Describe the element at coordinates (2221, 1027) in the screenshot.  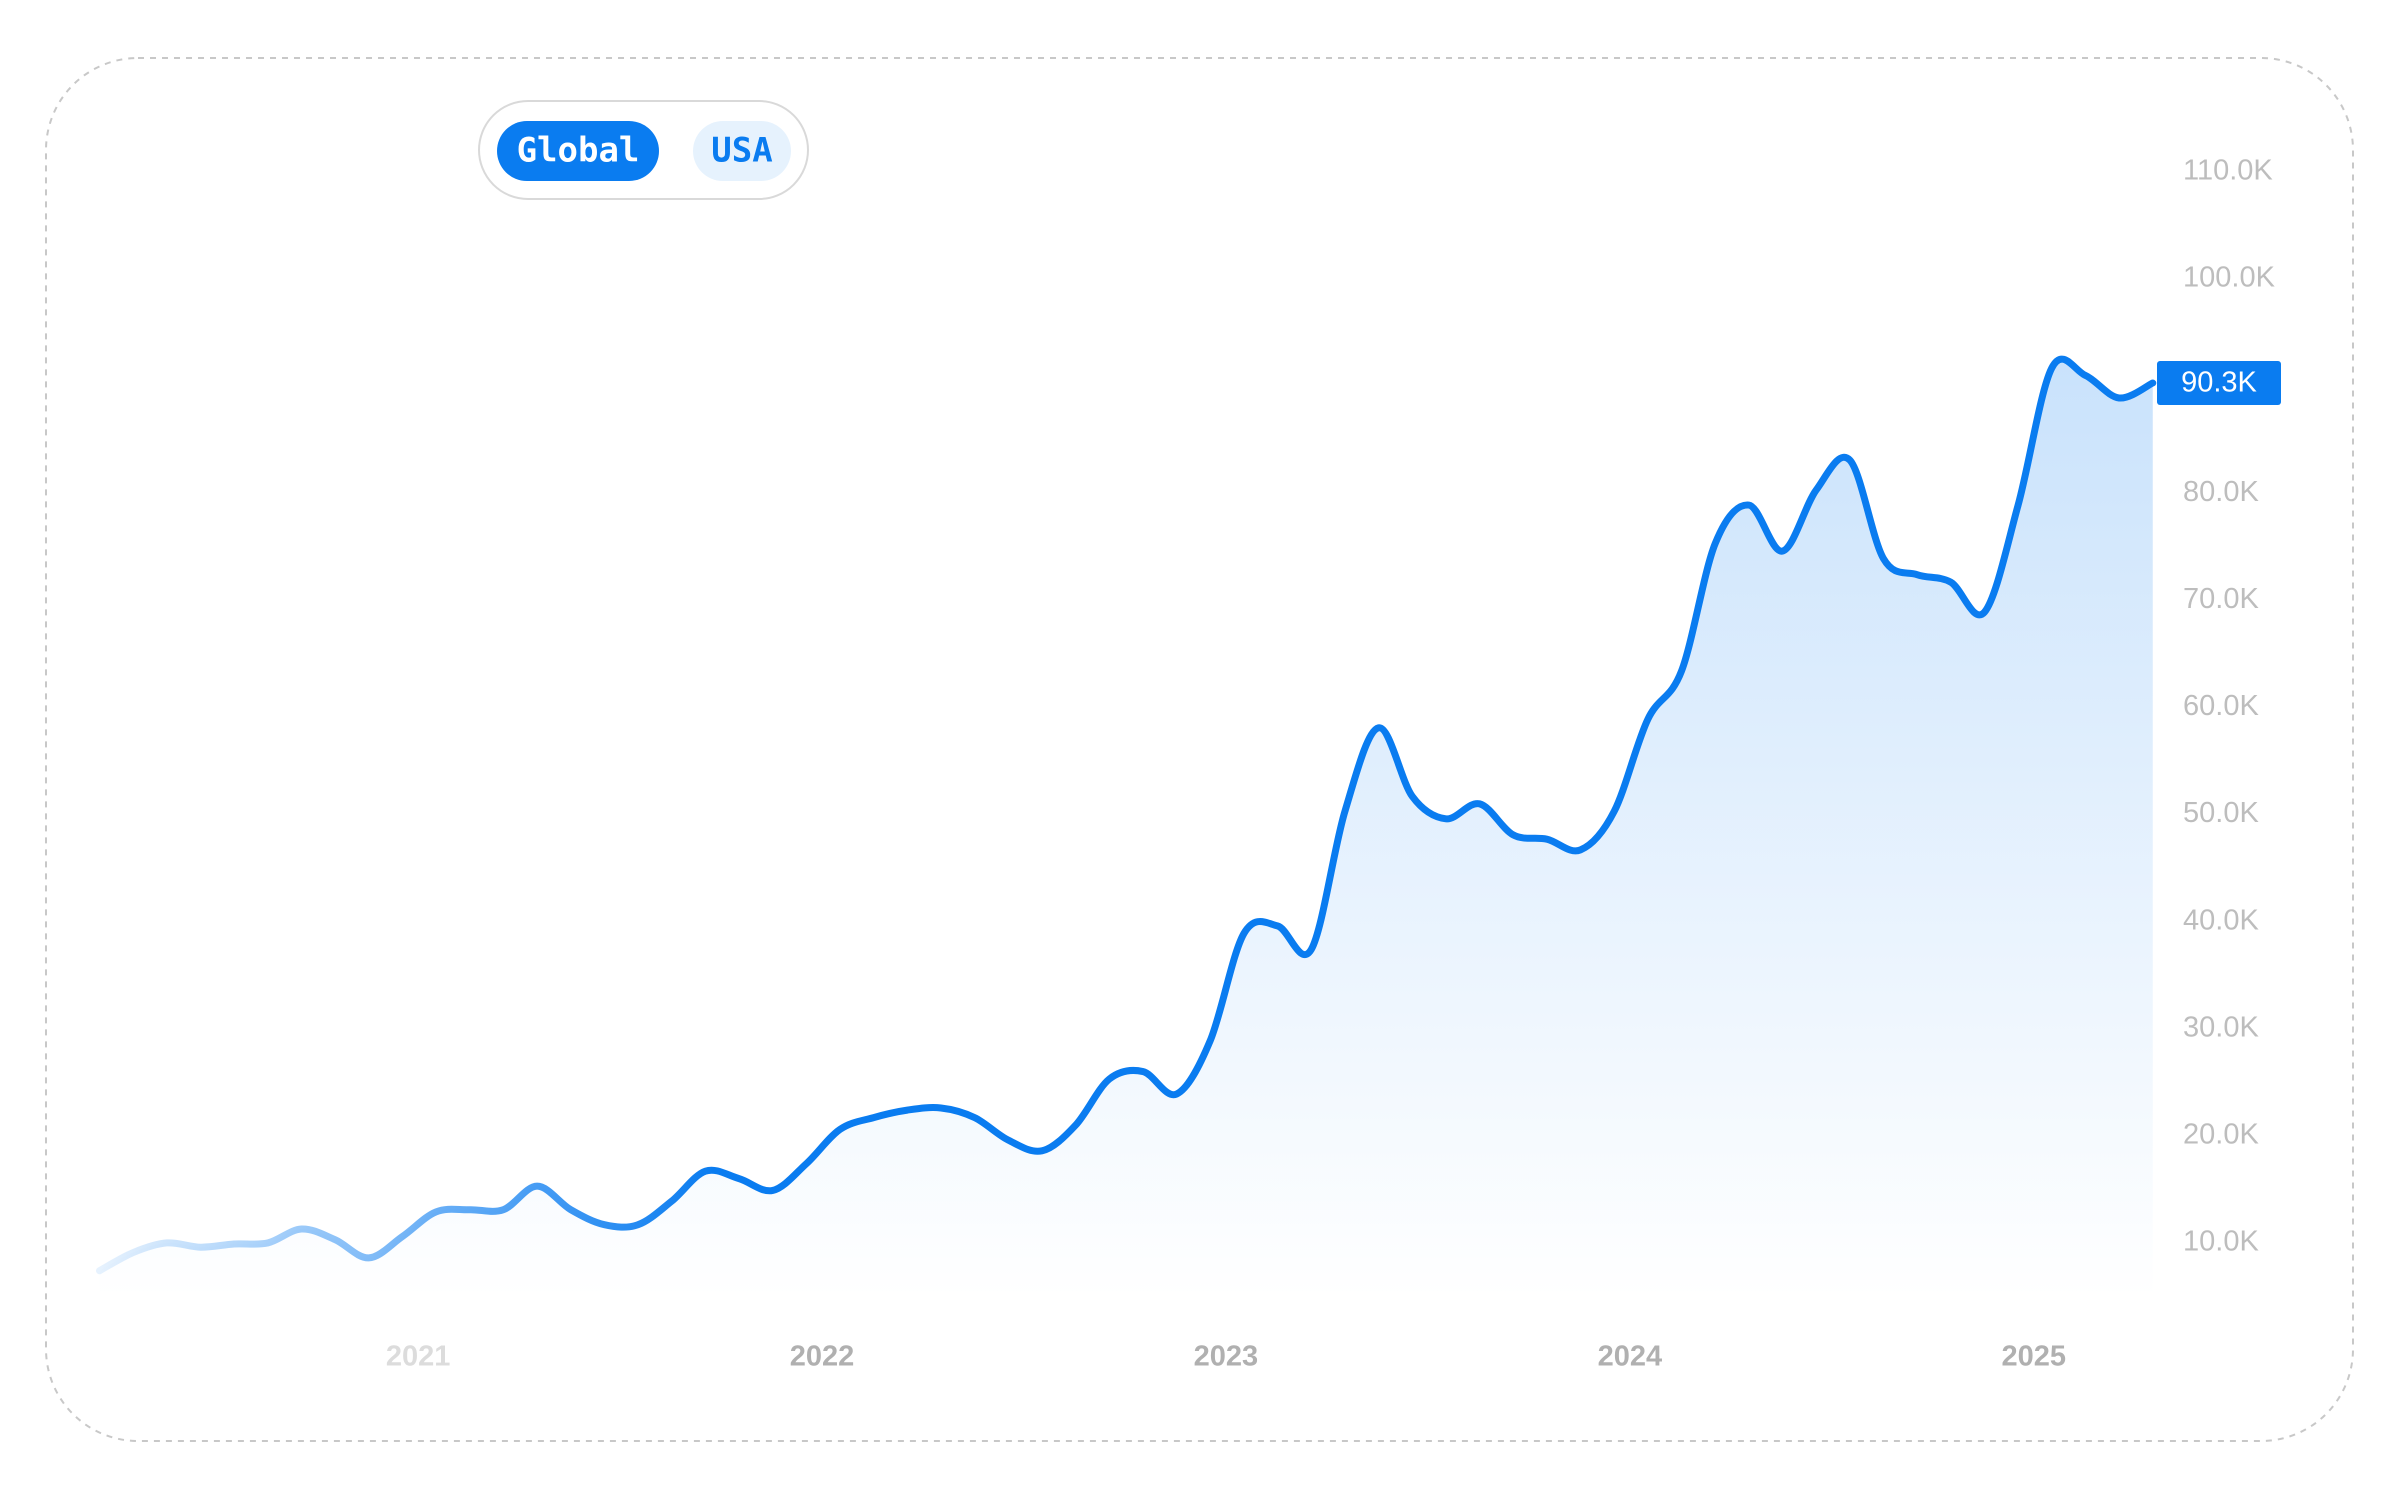
I see `y-tick-label: 30.0K` at that location.